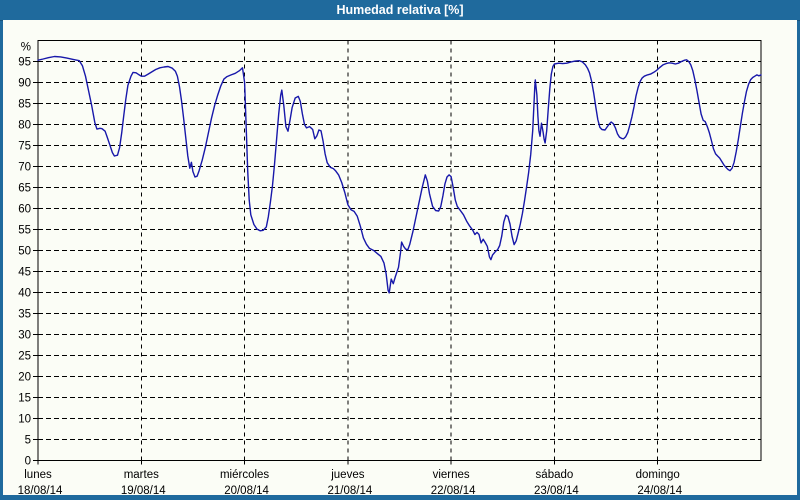  Describe the element at coordinates (24, 210) in the screenshot. I see `y-tick-label: 60` at that location.